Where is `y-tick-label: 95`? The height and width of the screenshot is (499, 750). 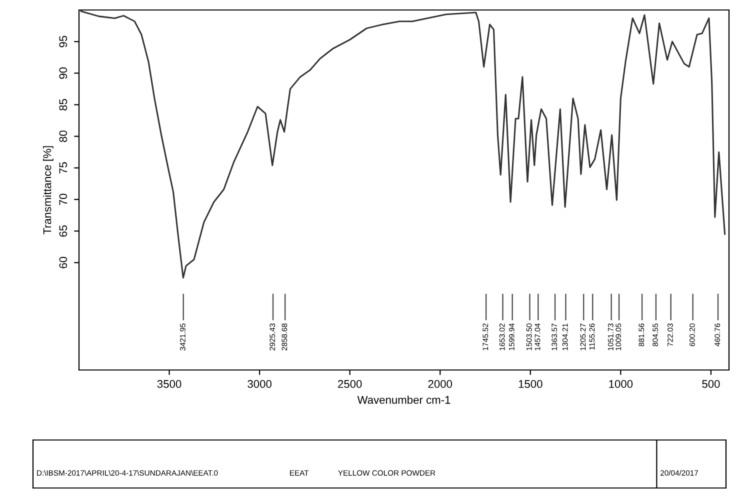 y-tick-label: 95 is located at coordinates (63, 42).